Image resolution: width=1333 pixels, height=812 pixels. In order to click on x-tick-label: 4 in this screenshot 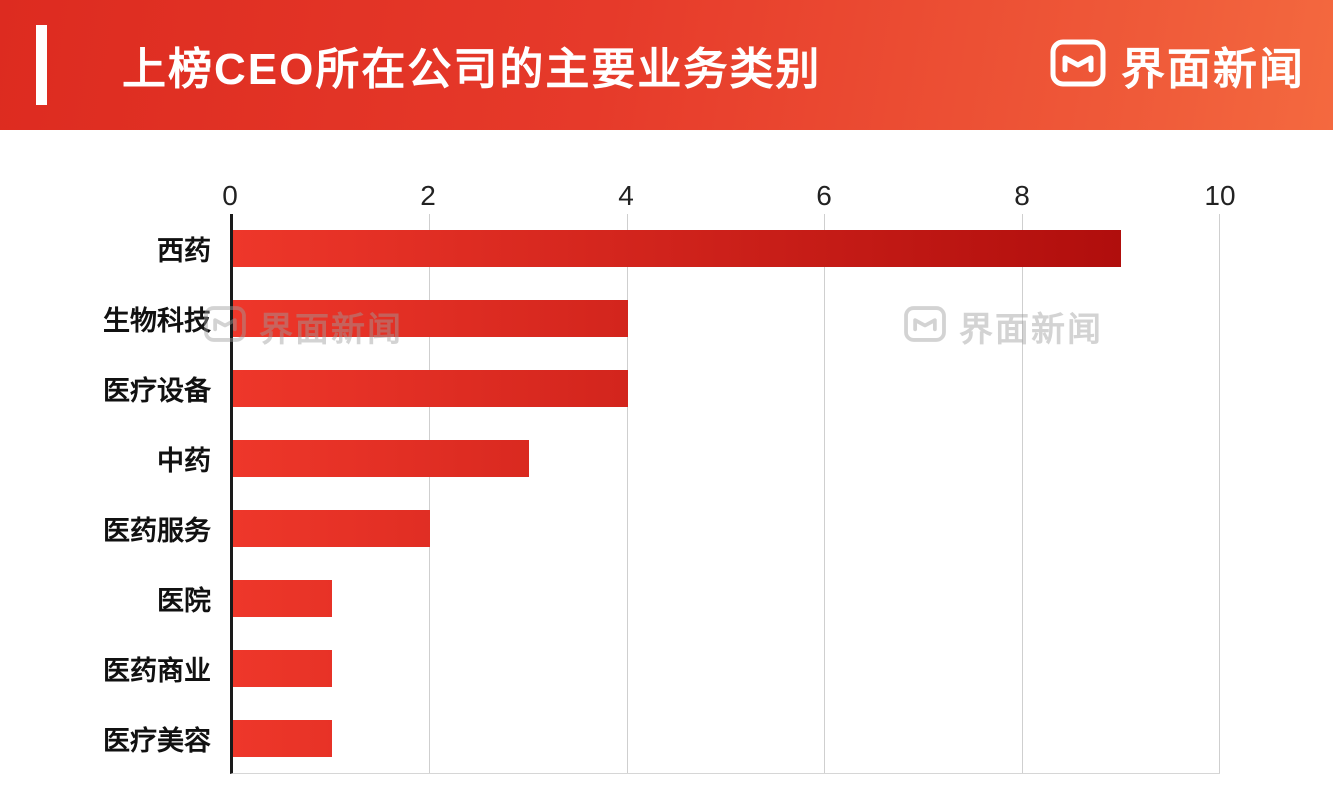, I will do `click(626, 195)`.